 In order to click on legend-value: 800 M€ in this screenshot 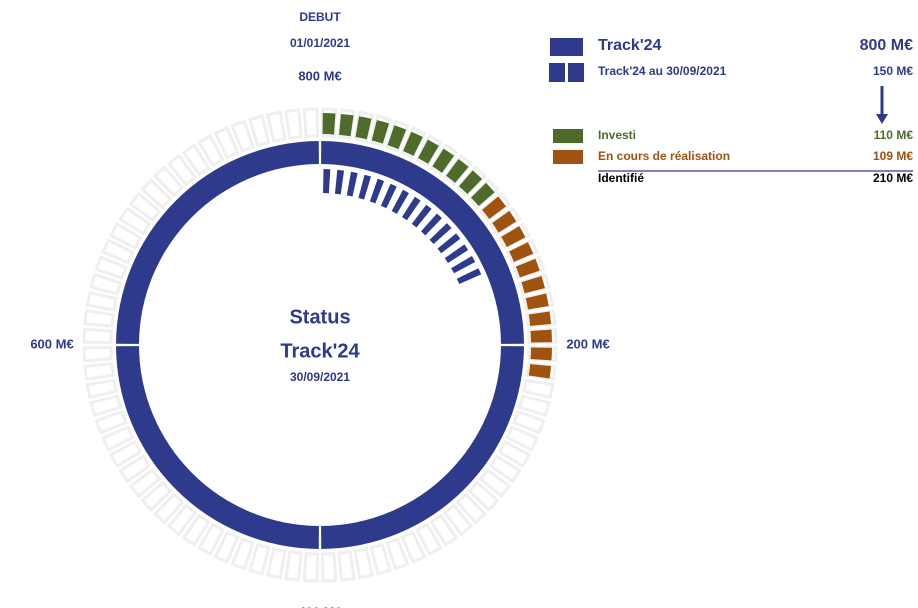, I will do `click(886, 45)`.